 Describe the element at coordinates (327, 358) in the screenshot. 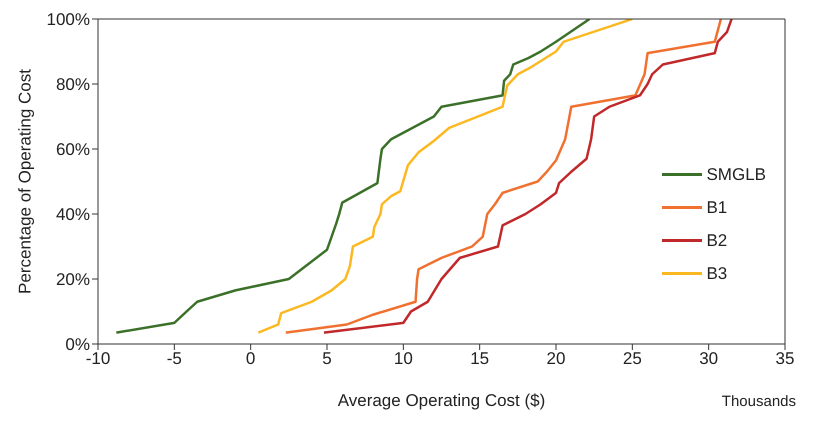

I see `x-tick-label: 5` at that location.